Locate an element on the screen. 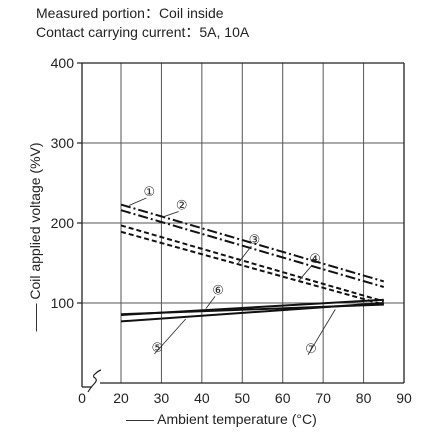 This screenshot has width=445, height=432. callout-label-3: ③ is located at coordinates (255, 239).